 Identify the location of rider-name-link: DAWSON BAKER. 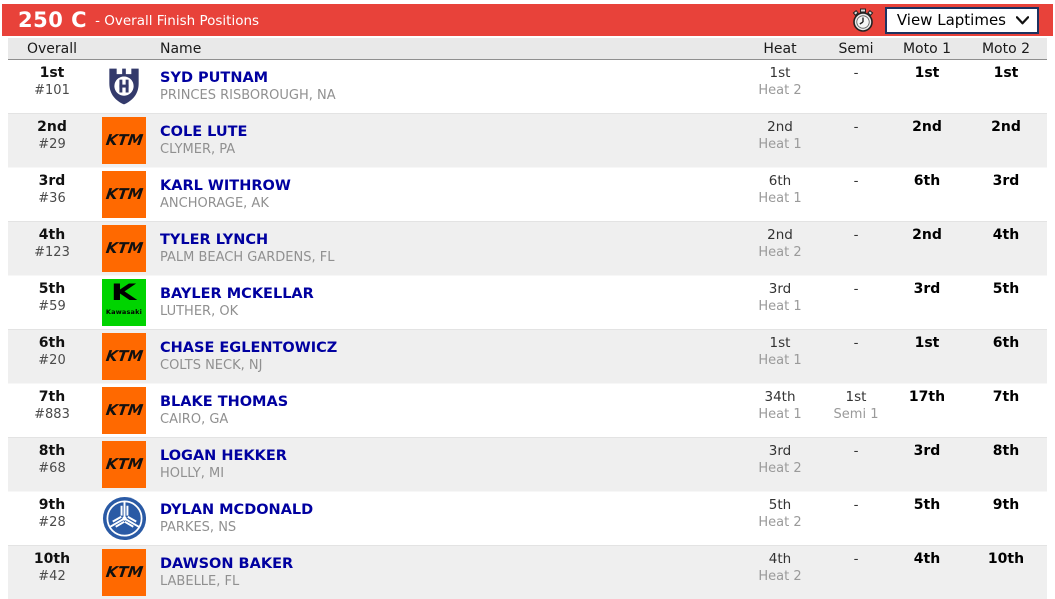
(227, 564).